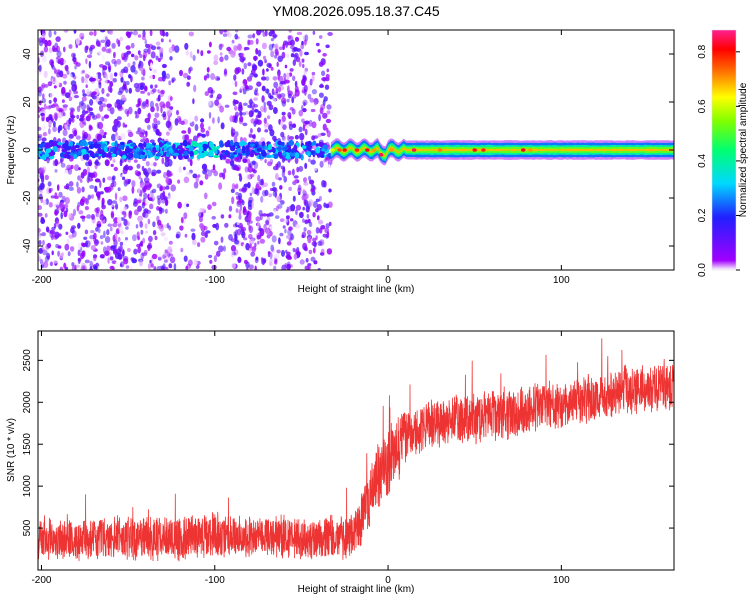  What do you see at coordinates (215, 280) in the screenshot?
I see `spectrogram-xtick-label: -100` at bounding box center [215, 280].